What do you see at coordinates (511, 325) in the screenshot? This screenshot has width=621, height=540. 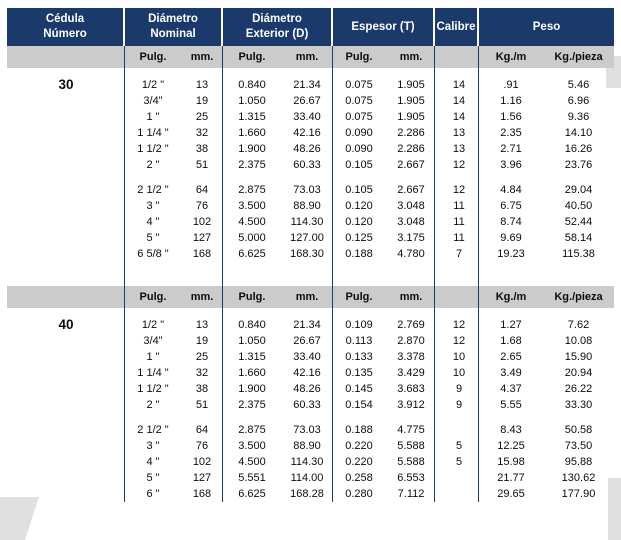 I see `cell-peso-kgm: 1.27` at bounding box center [511, 325].